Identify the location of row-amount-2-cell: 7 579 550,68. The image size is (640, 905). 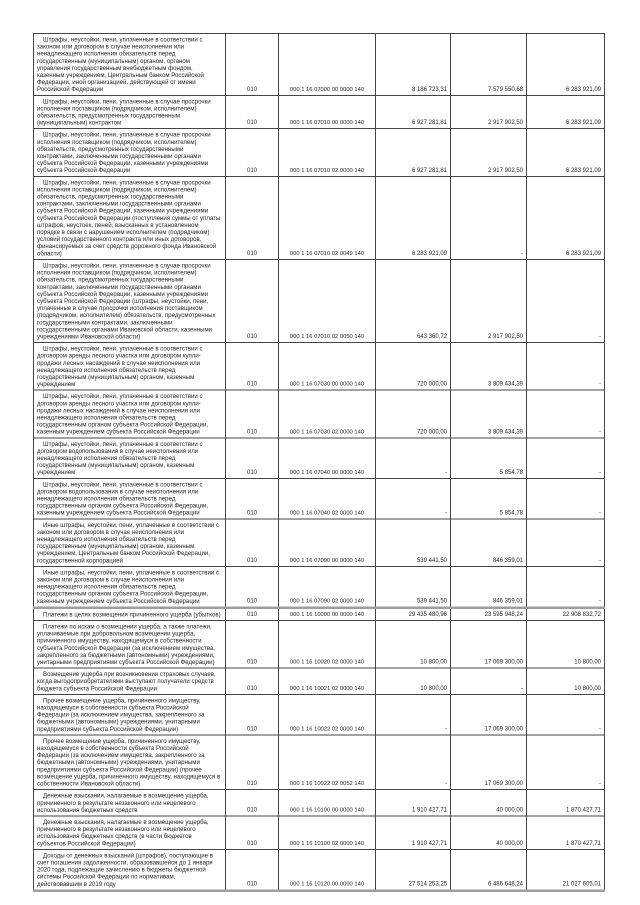
(488, 64).